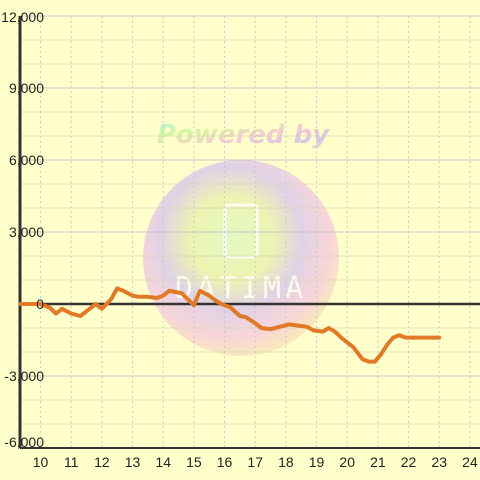 Image resolution: width=480 pixels, height=480 pixels. Describe the element at coordinates (24, 442) in the screenshot. I see `y-tick-label: -6,000` at that location.